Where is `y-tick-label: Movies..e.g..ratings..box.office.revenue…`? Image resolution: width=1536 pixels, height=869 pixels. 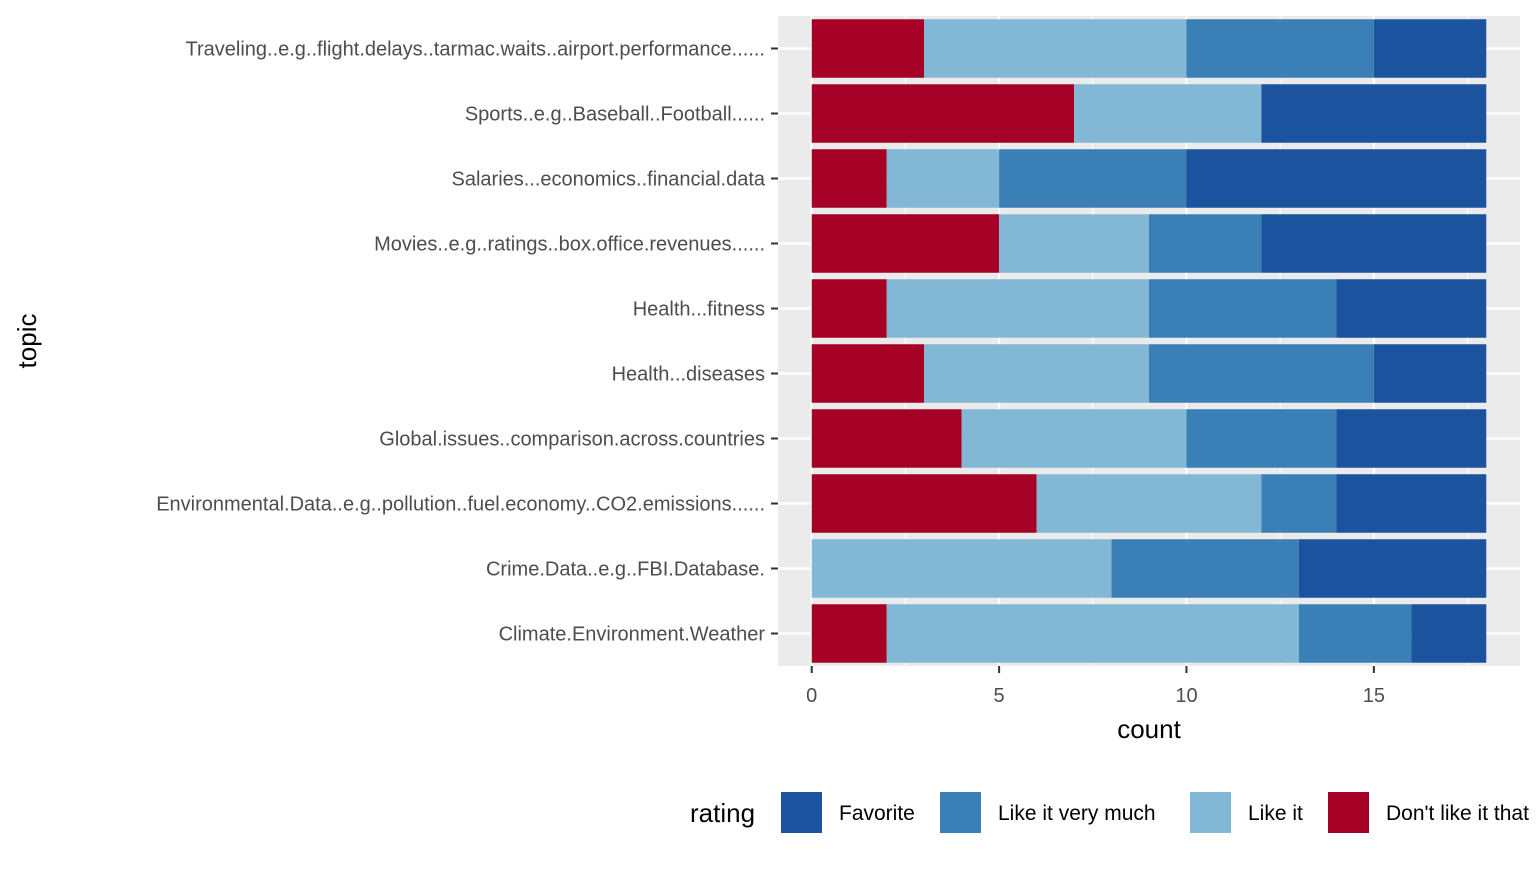 y-tick-label: Movies..e.g..ratings..box.office.revenue… is located at coordinates (569, 245).